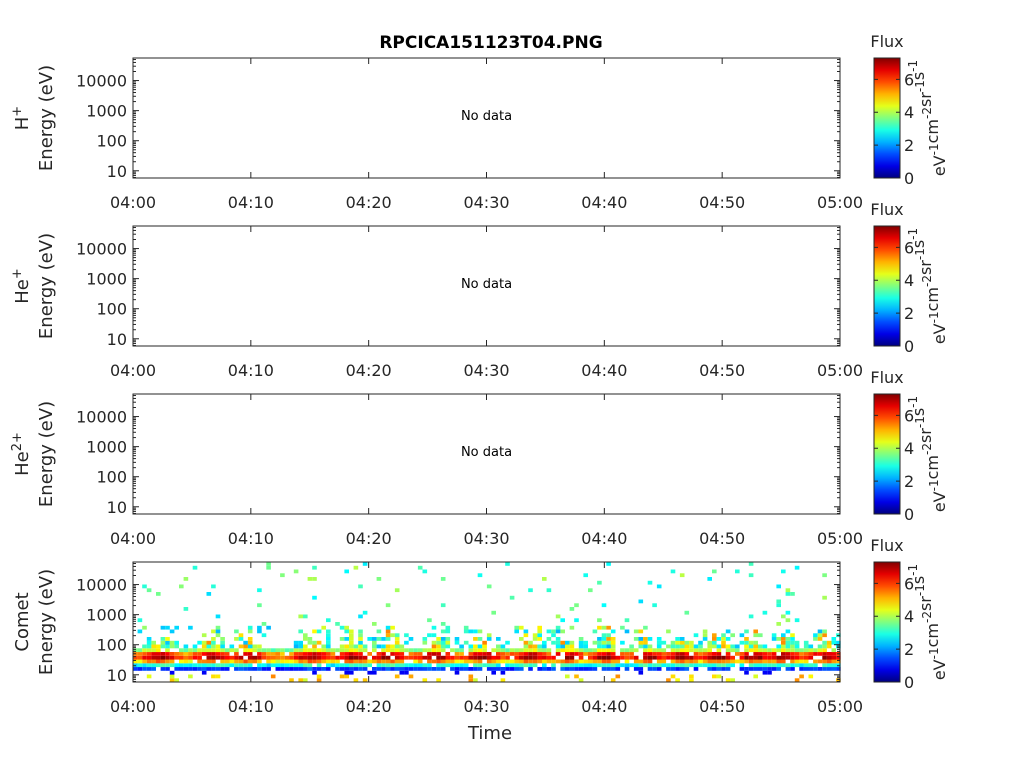 The image size is (1024, 768). Describe the element at coordinates (46, 454) in the screenshot. I see `y-axis-label: Energy (eV)` at that location.